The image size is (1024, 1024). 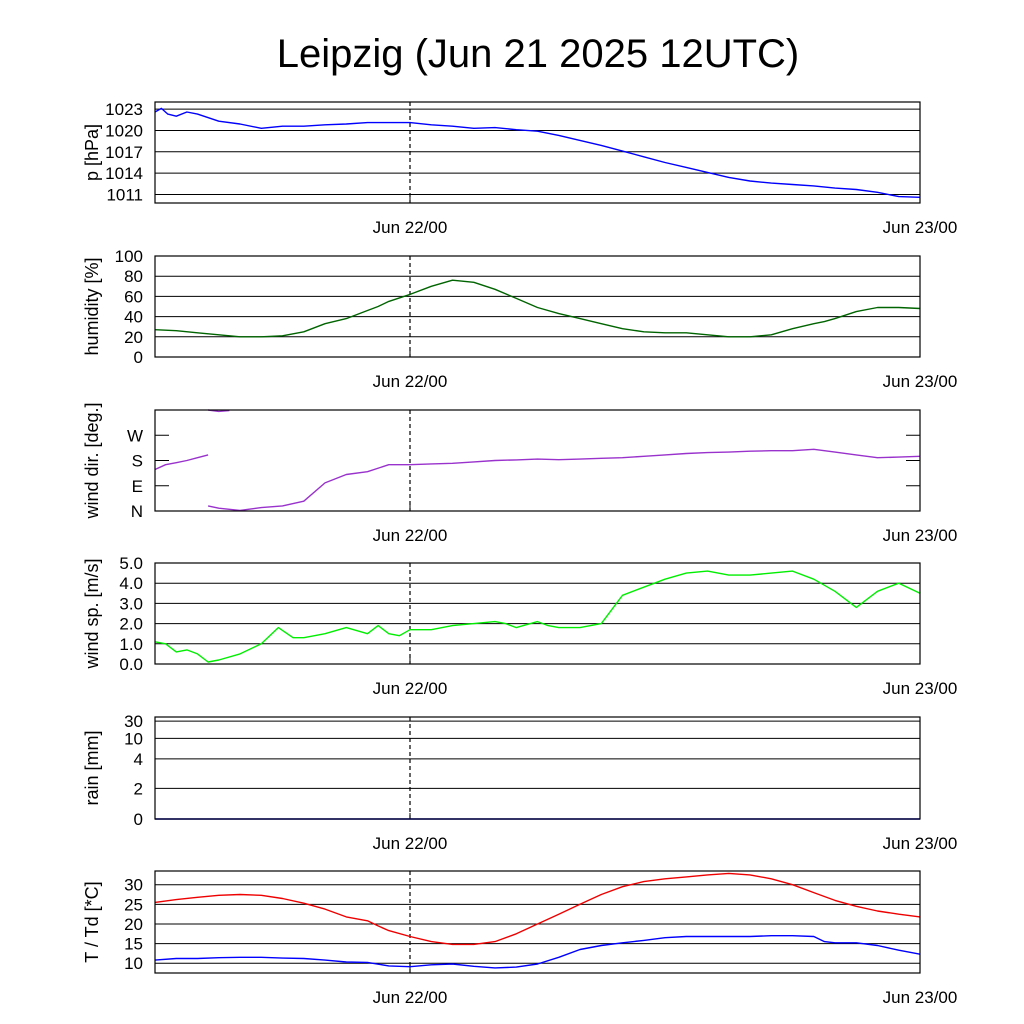 What do you see at coordinates (124, 152) in the screenshot?
I see `y-tick-label: 1017` at bounding box center [124, 152].